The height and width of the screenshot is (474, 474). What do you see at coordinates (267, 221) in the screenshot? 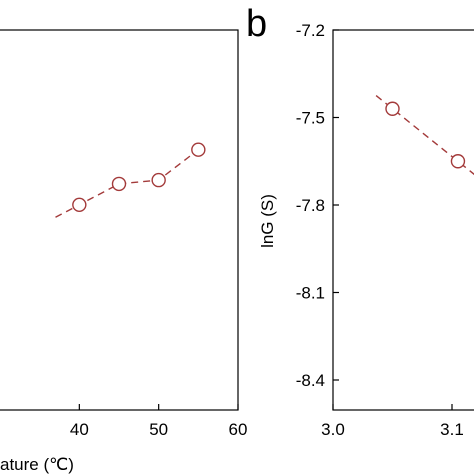
I see `panel-b-y-axis-title: lnG (S)` at bounding box center [267, 221].